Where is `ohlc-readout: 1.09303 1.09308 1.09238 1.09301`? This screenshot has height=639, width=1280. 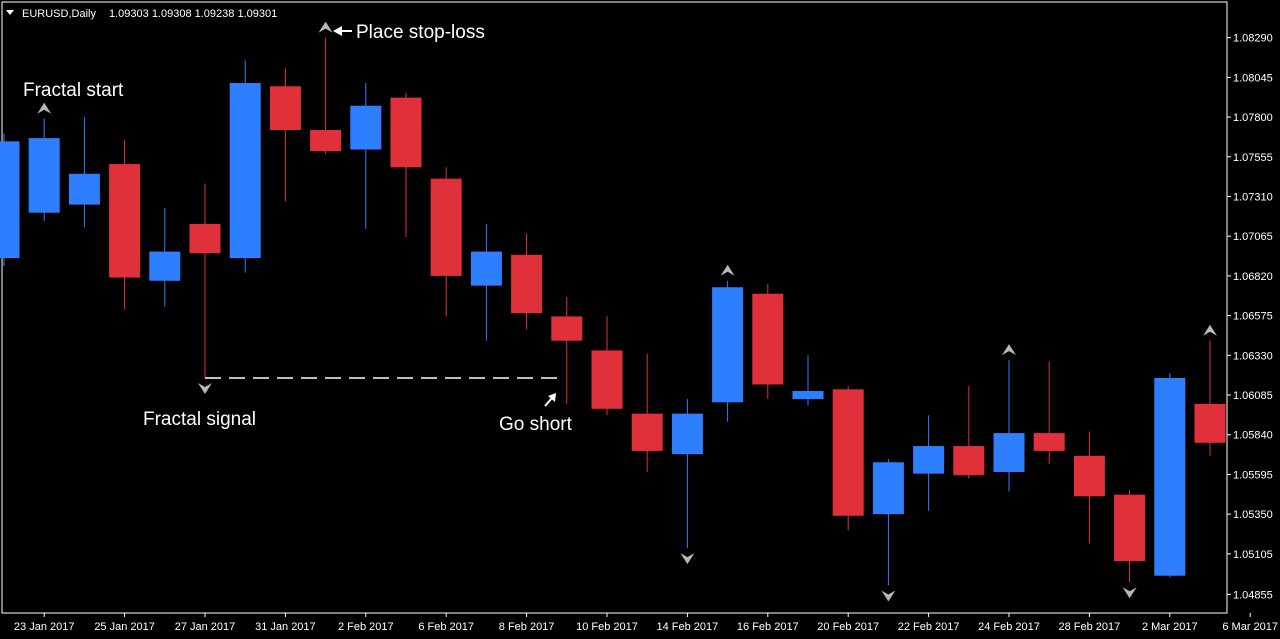 ohlc-readout: 1.09303 1.09308 1.09238 1.09301 is located at coordinates (193, 14).